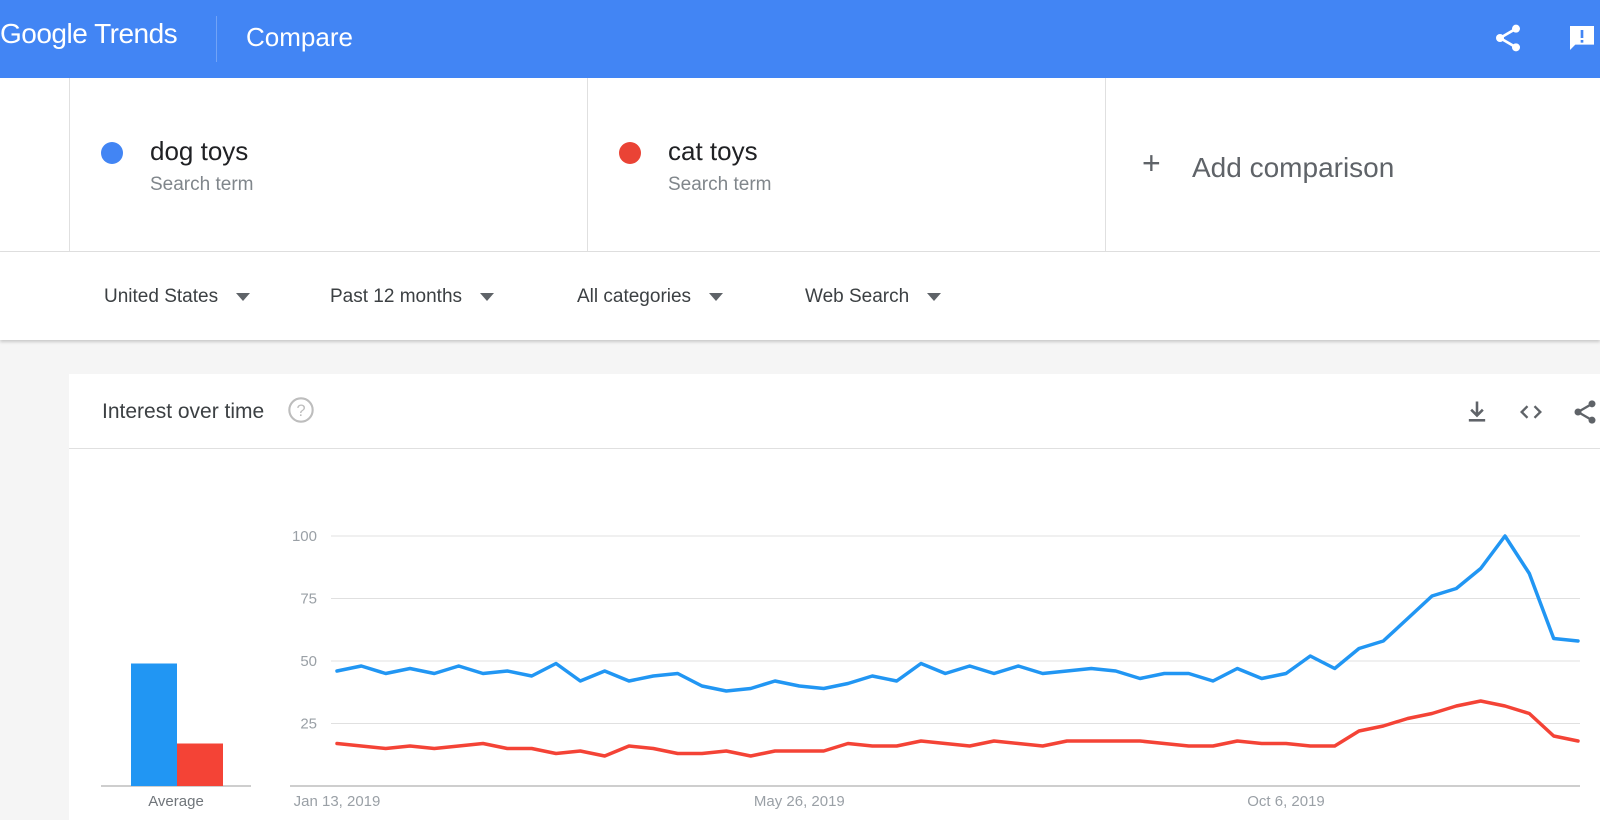  Describe the element at coordinates (308, 661) in the screenshot. I see `y-tick-label: 50` at that location.